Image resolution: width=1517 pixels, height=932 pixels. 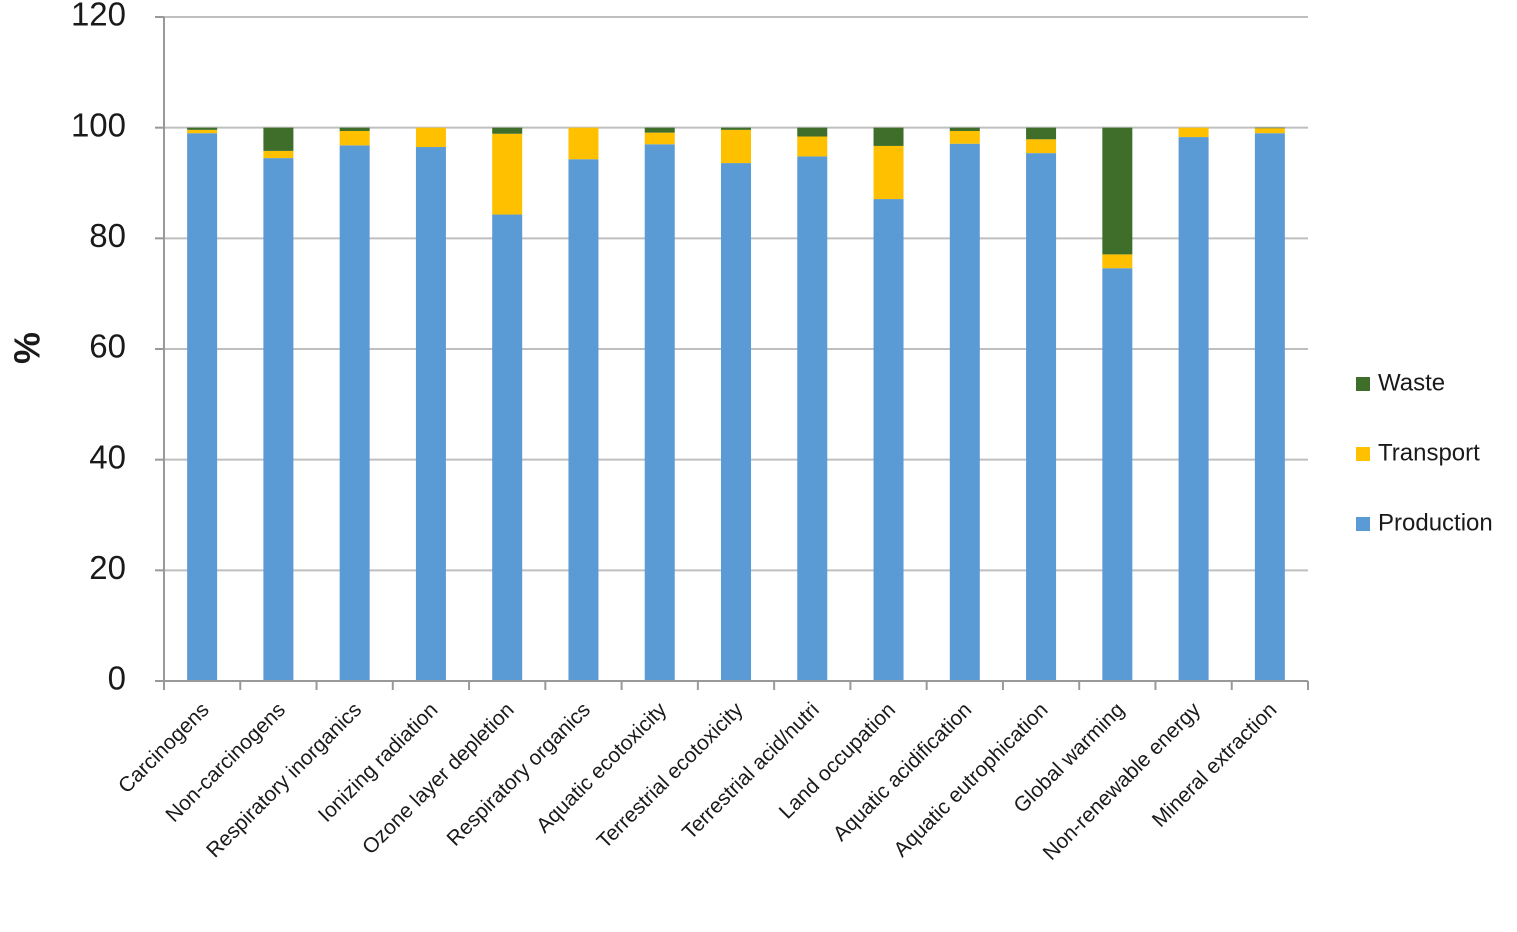 What do you see at coordinates (1363, 524) in the screenshot?
I see `legend-swatch-production` at bounding box center [1363, 524].